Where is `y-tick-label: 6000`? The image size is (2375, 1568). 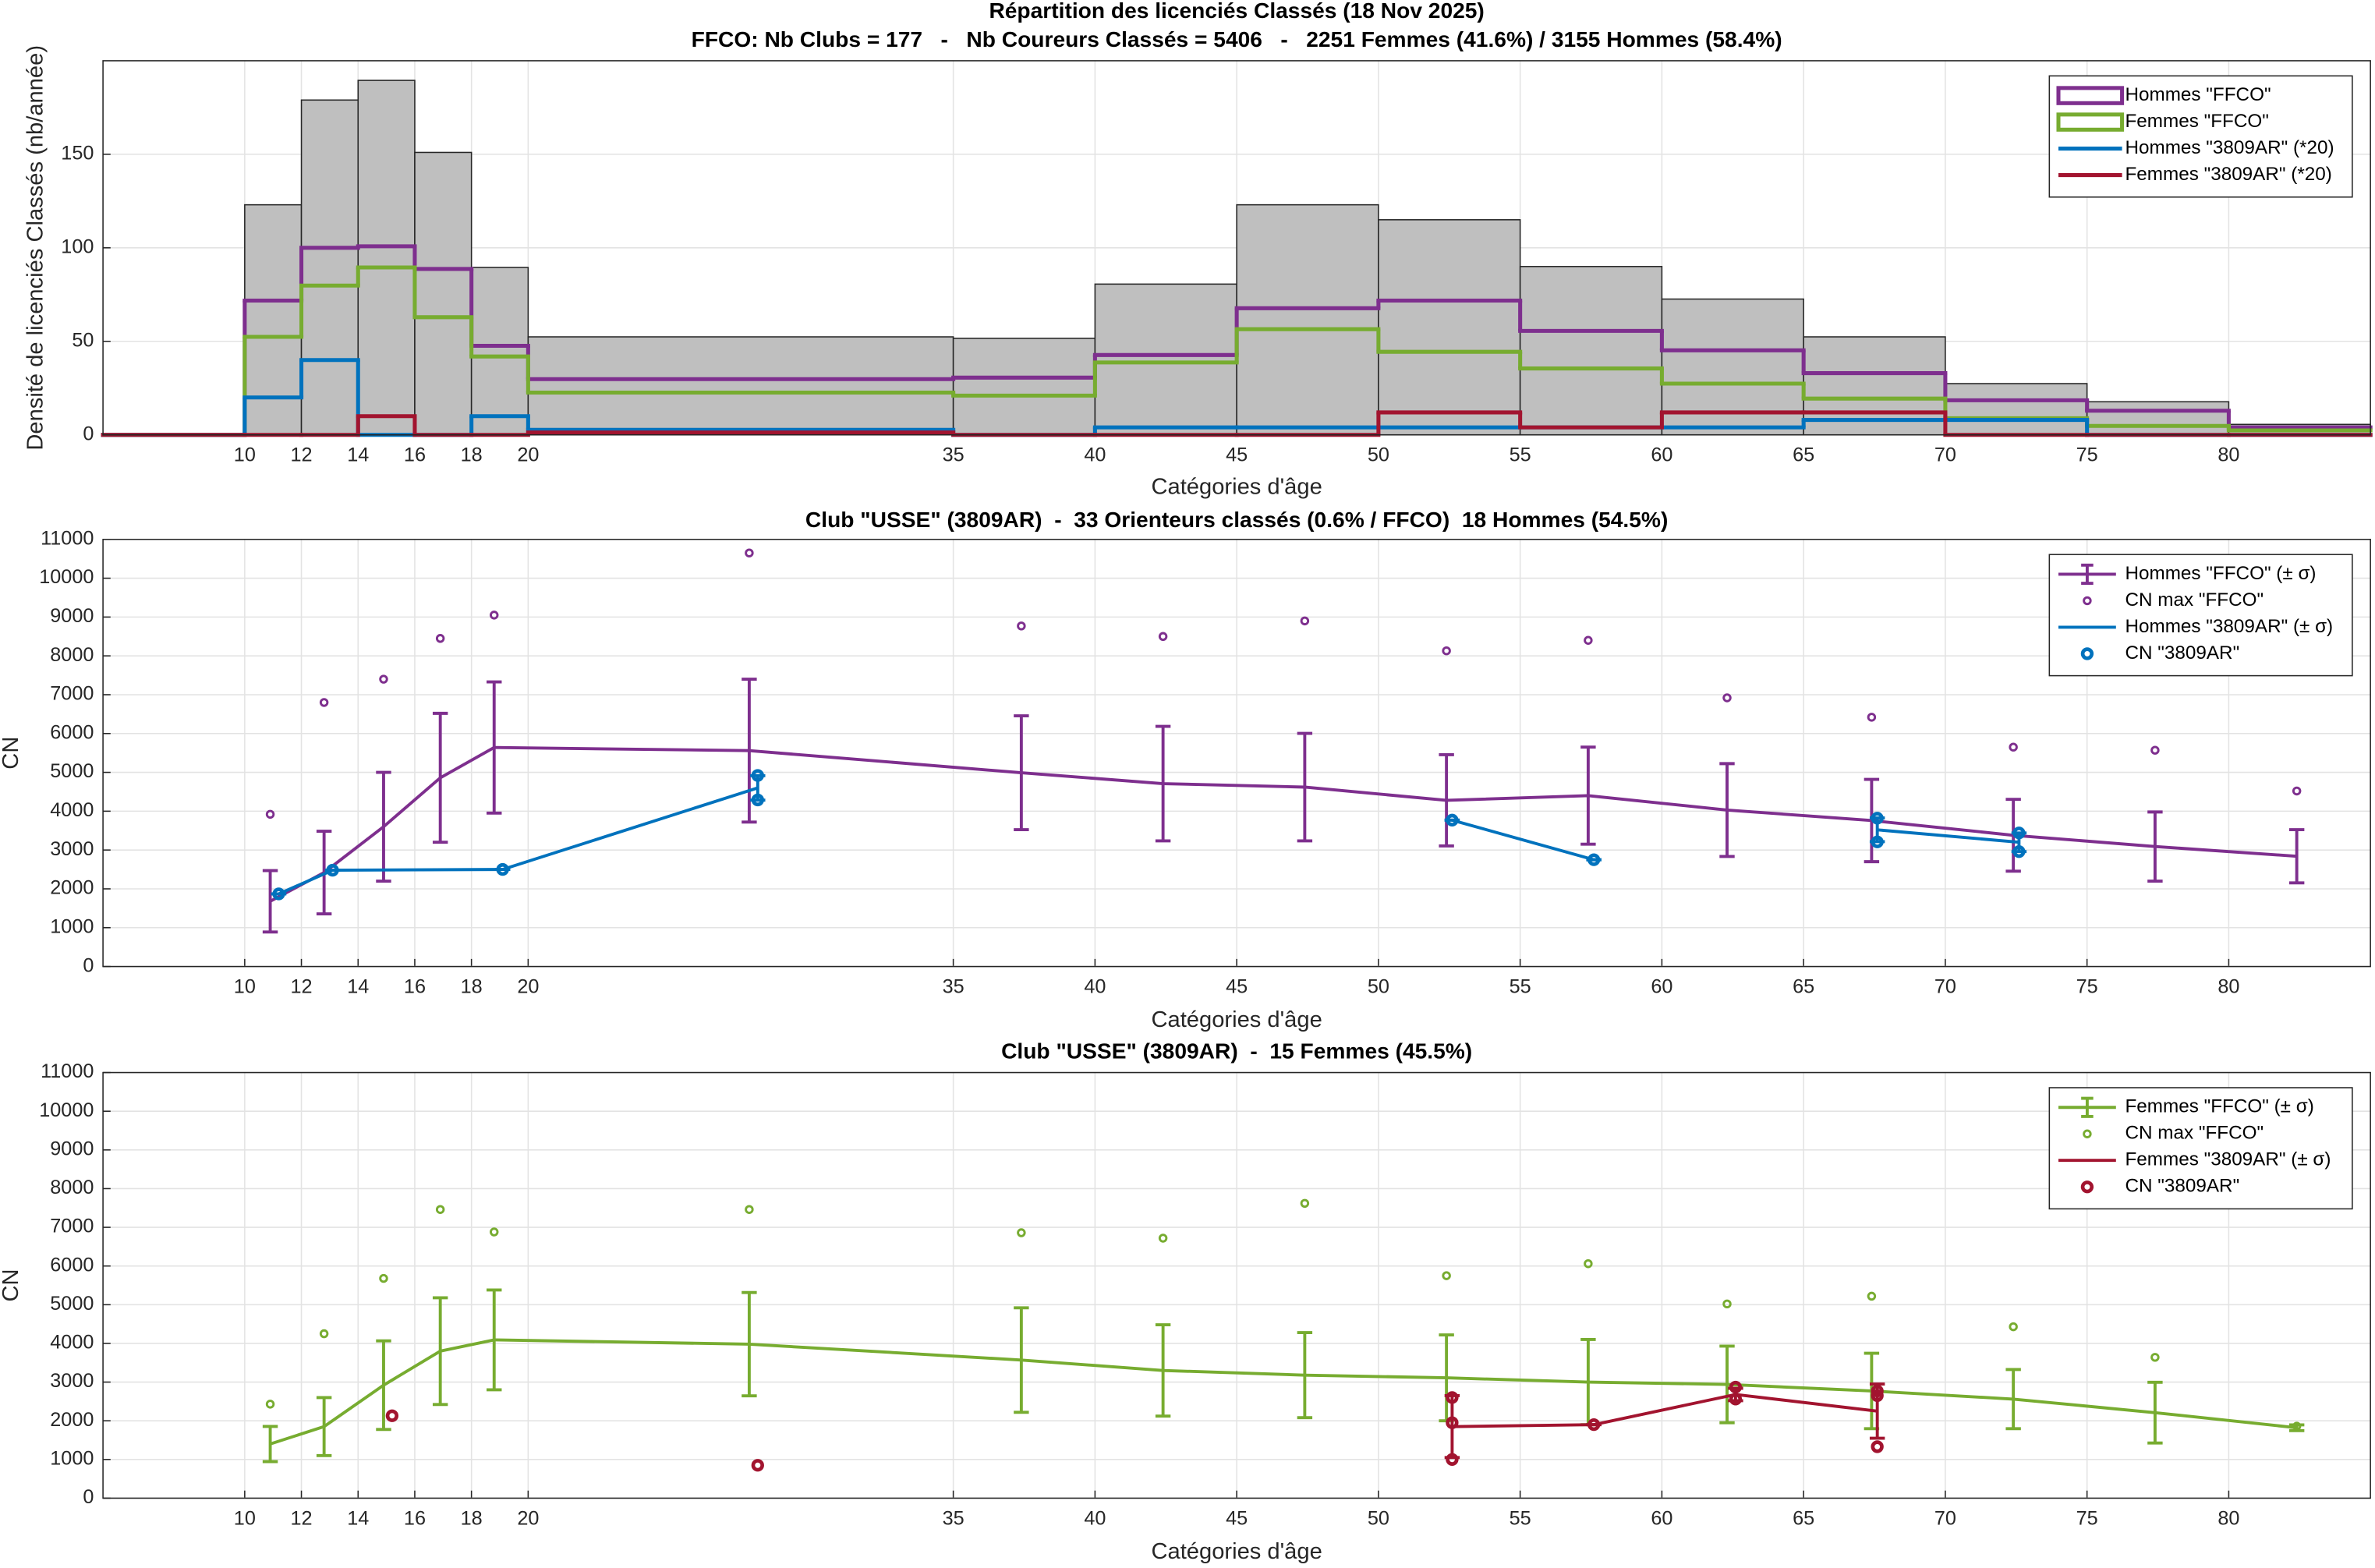 y-tick-label: 6000 is located at coordinates (72, 1265).